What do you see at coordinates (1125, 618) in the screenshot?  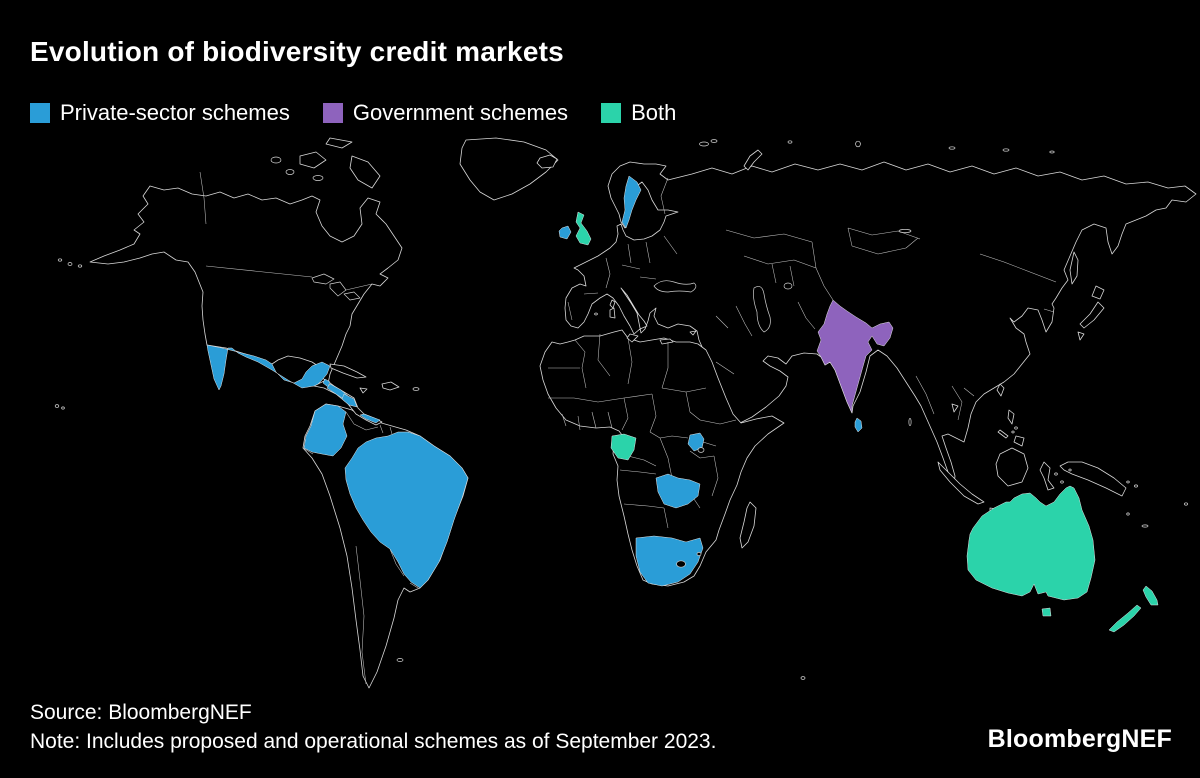 I see `country-new-zealand-south` at bounding box center [1125, 618].